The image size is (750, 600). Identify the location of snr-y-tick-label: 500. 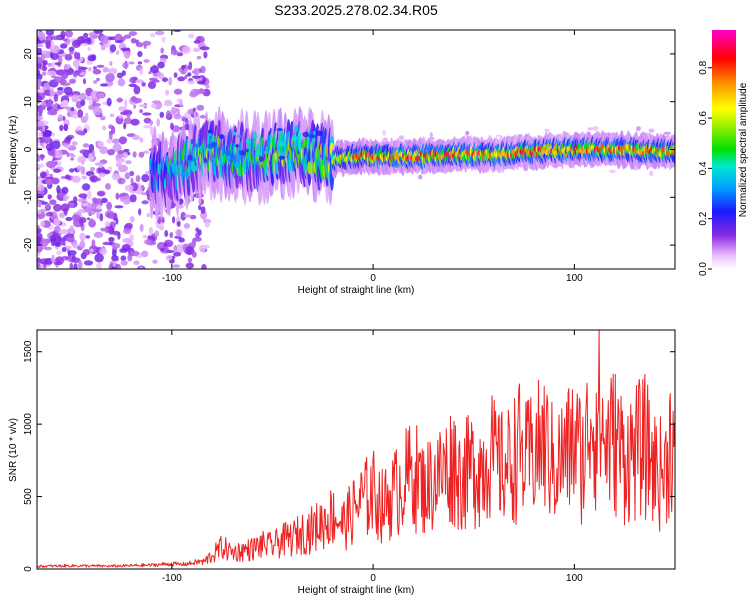
(28, 496).